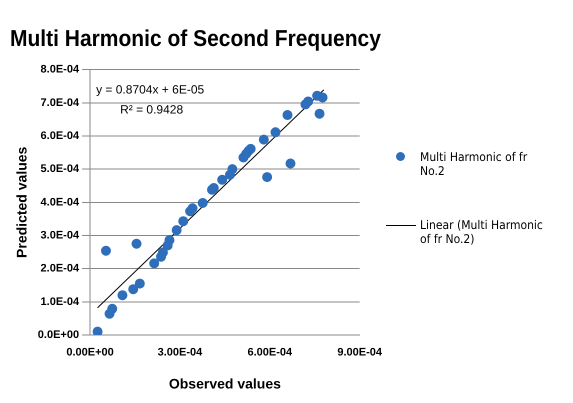 The image size is (573, 403). I want to click on y-tick-label: 0.0E+00, so click(59, 335).